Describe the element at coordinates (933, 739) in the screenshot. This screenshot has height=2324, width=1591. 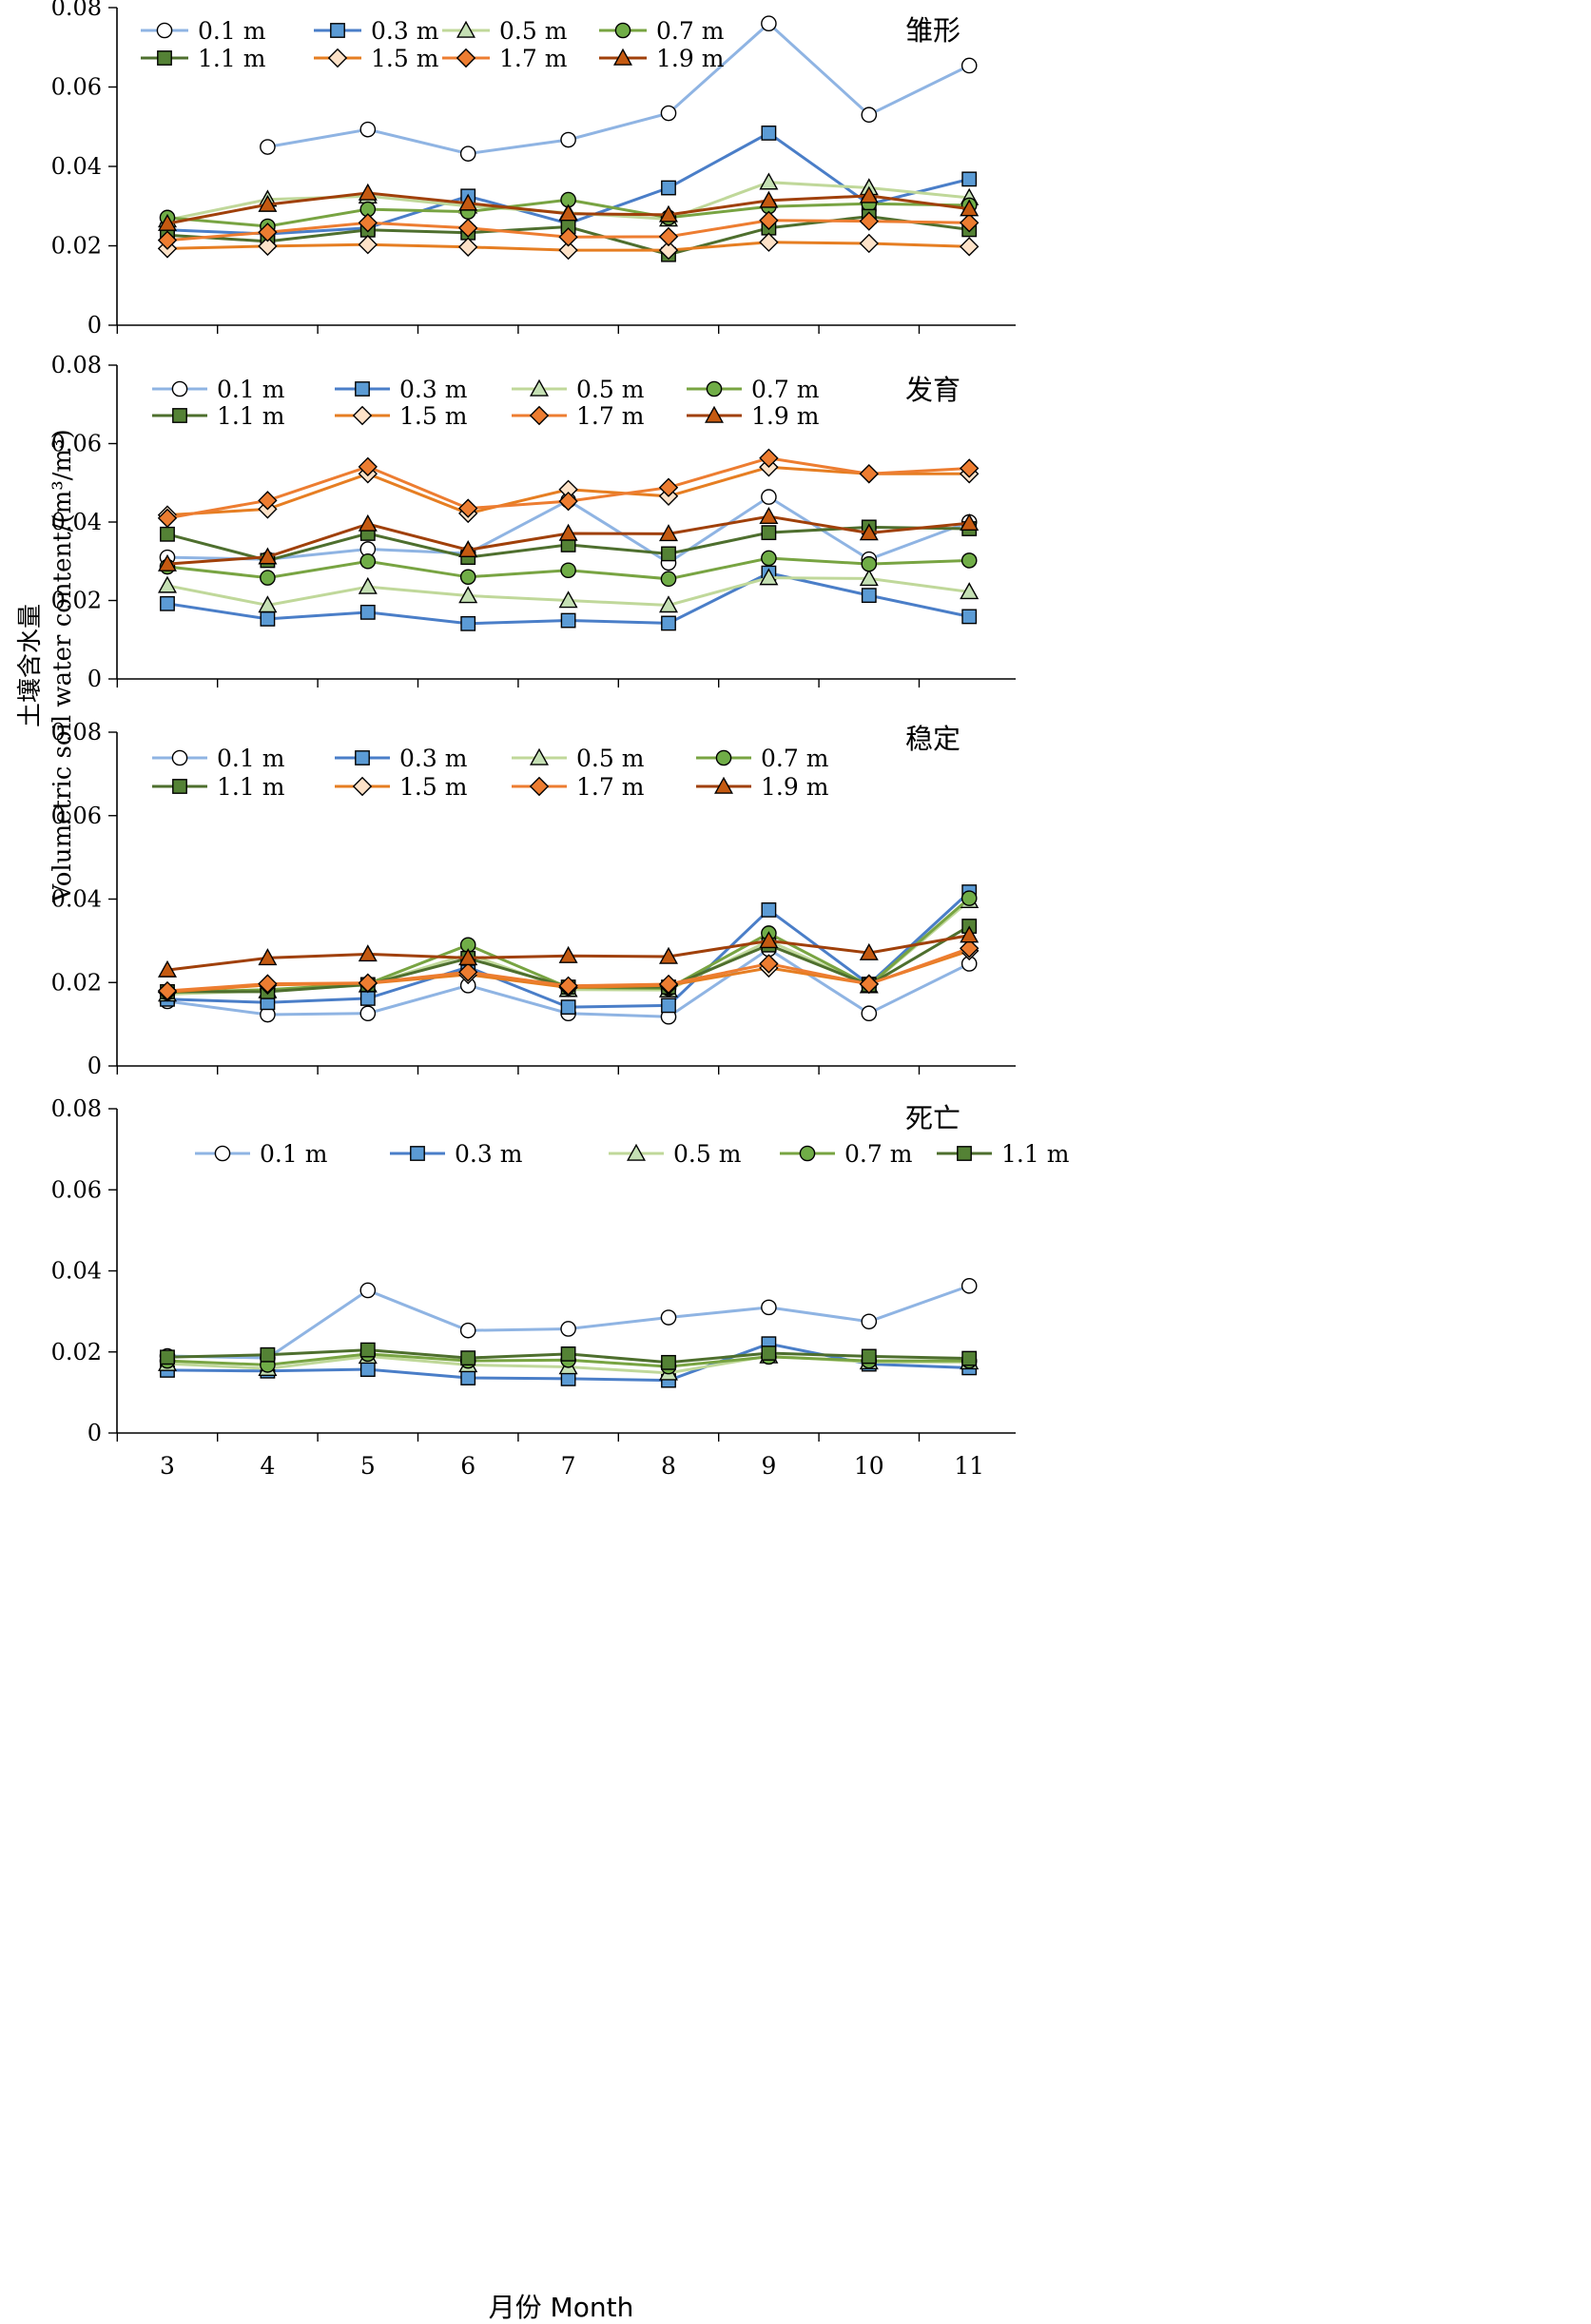
I see `panel-title: 稳定` at that location.